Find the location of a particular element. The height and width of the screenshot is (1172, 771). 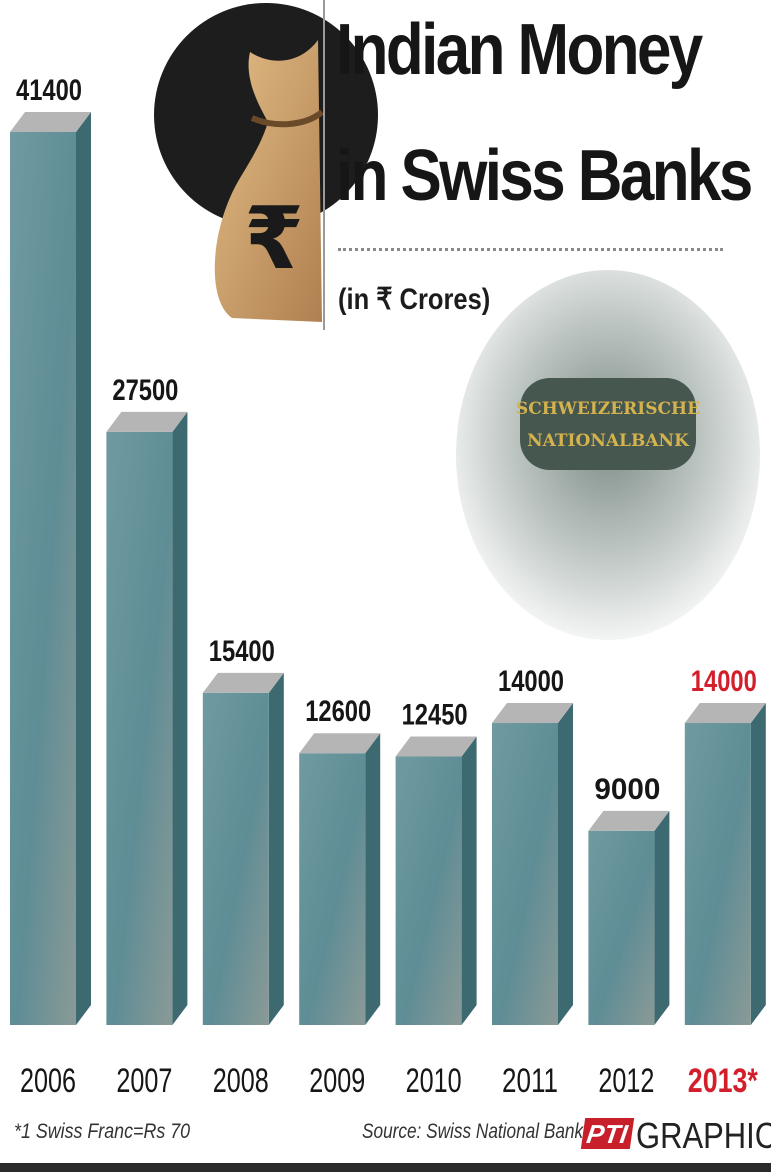

chart-title-line-2: in Swiss Banks is located at coordinates (544, 176).